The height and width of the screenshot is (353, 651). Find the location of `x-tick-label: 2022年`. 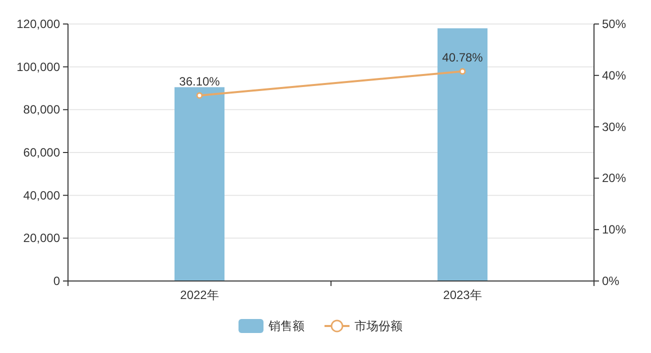

x-tick-label: 2022年 is located at coordinates (199, 295).